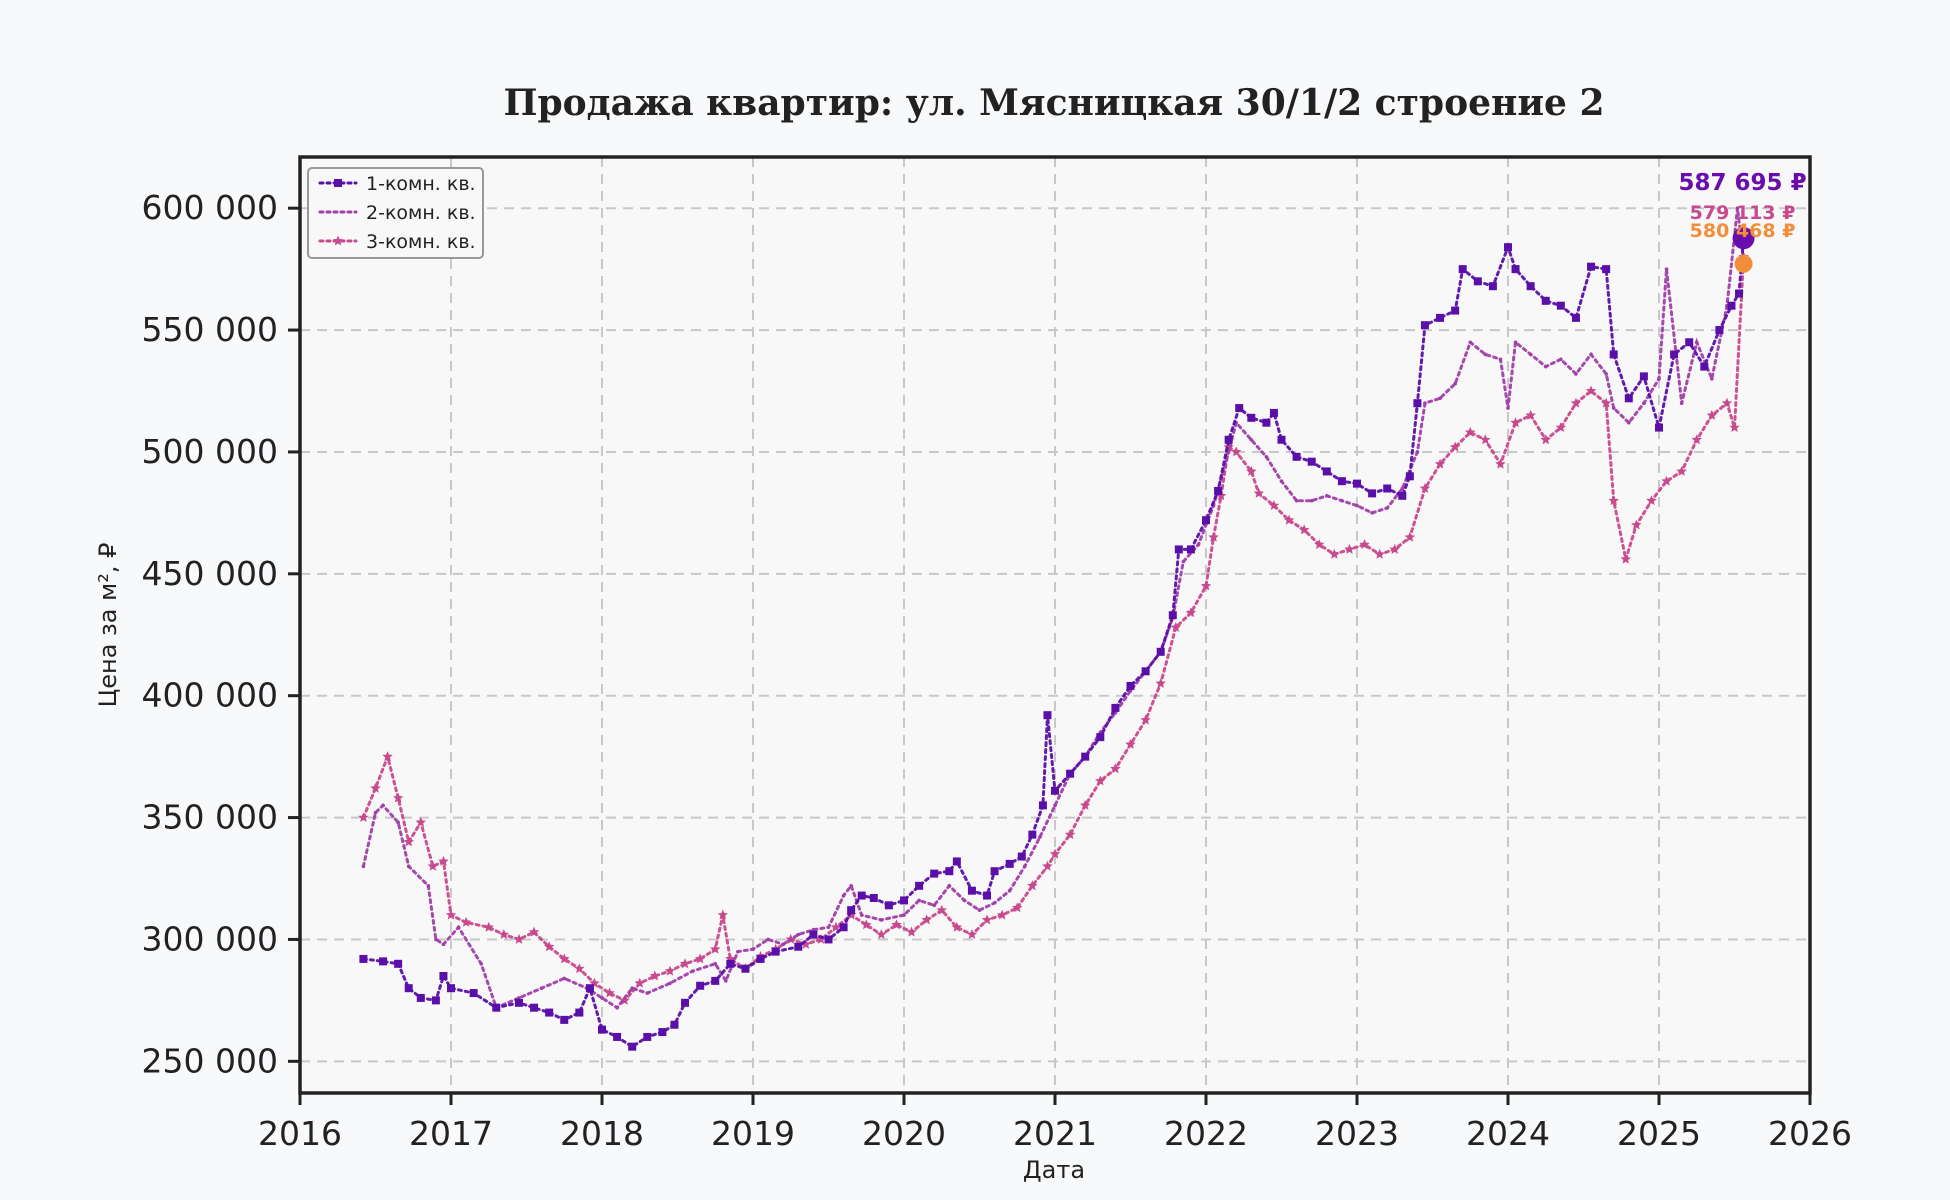 The height and width of the screenshot is (1200, 1950). I want to click on x-tick-label: 2025, so click(1659, 1133).